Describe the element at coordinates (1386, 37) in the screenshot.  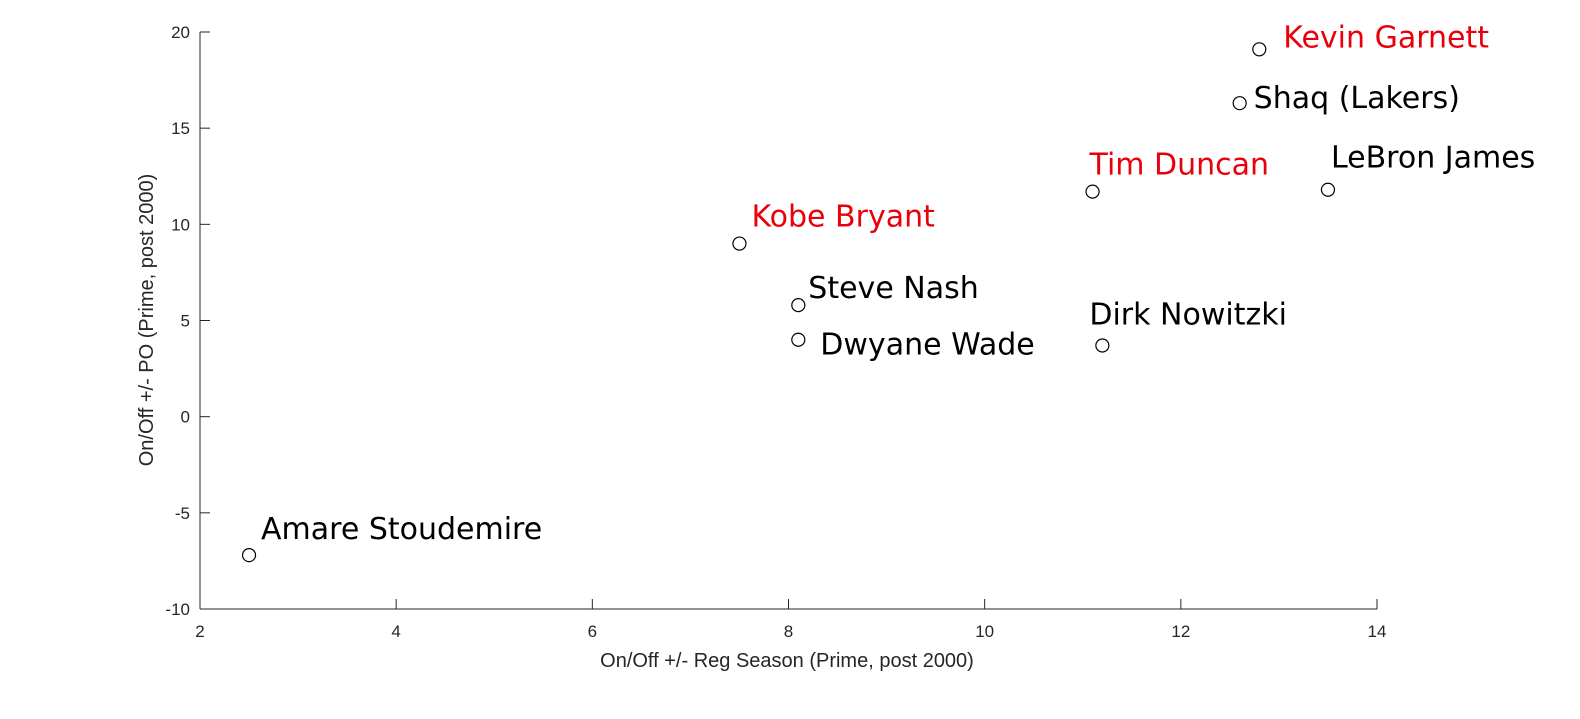
I see `point-label: Kevin Garnett` at that location.